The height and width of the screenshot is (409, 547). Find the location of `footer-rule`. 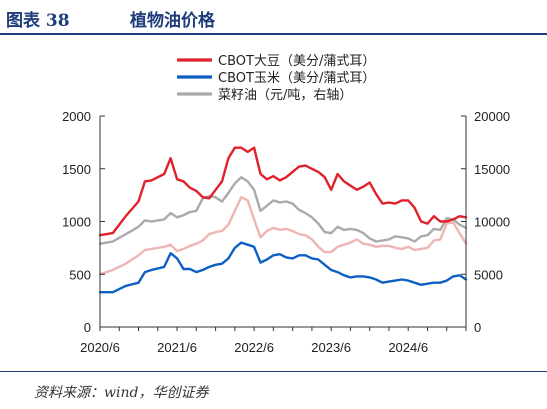

footer-rule is located at coordinates (273, 371).